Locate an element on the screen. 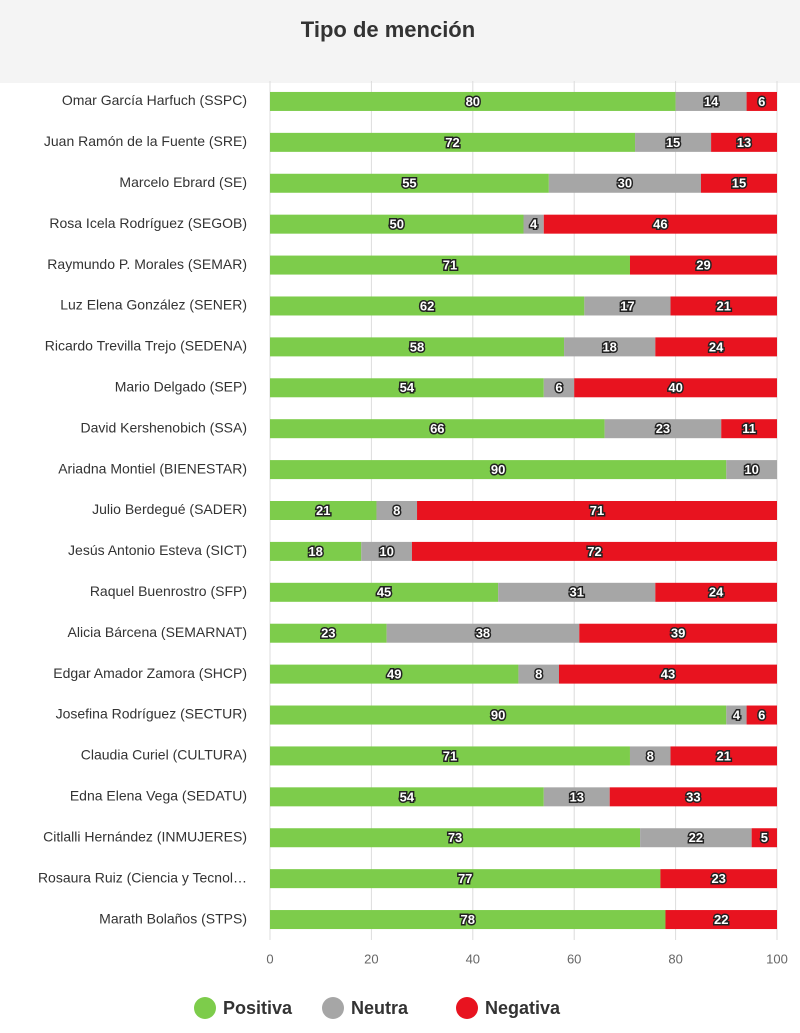 The image size is (800, 1033). data-label: 54 is located at coordinates (407, 387).